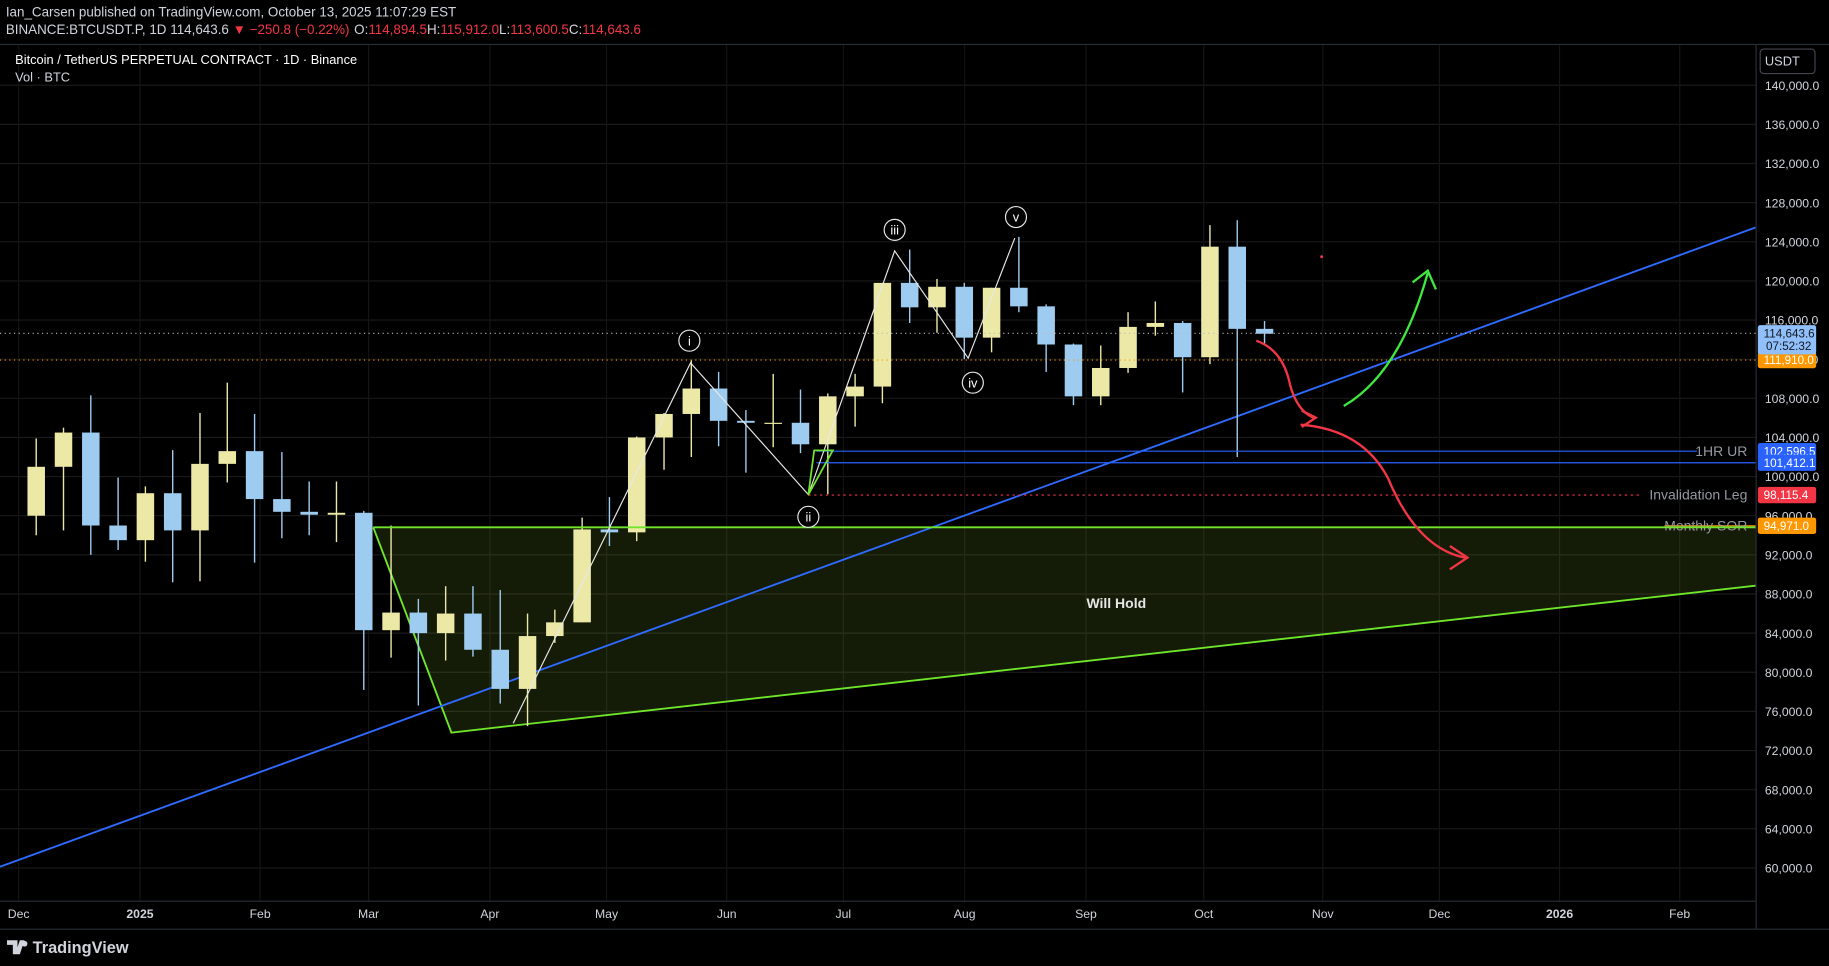  What do you see at coordinates (764, 480) in the screenshot?
I see `wave-path` at bounding box center [764, 480].